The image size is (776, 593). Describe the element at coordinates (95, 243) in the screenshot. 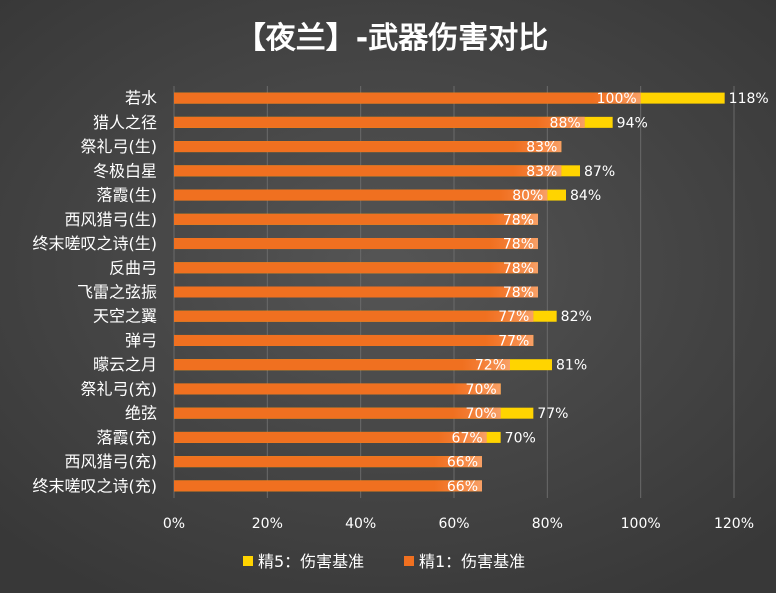

I see `category-label: 终末嗟叹之诗(生)` at that location.